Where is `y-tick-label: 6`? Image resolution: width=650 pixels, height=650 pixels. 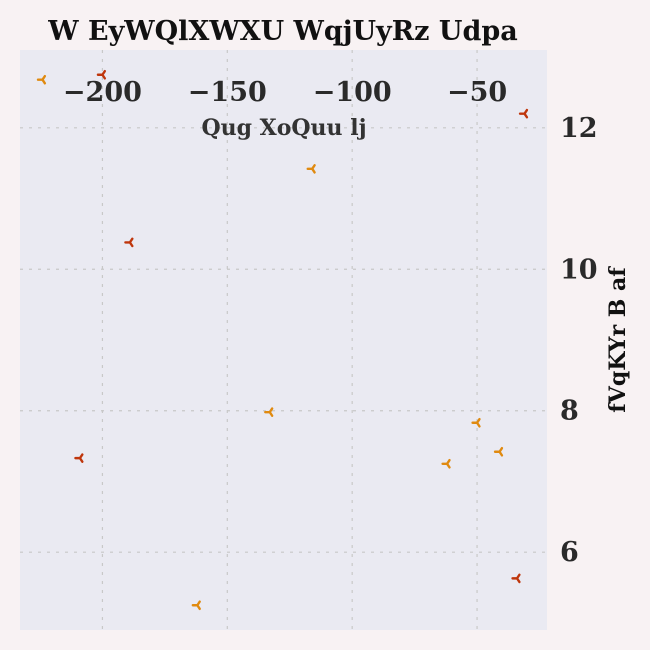
y-tick-label: 6 is located at coordinates (569, 552).